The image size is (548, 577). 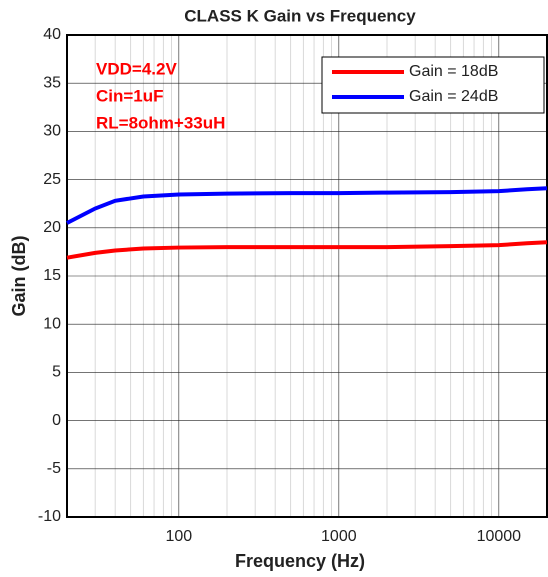 I want to click on x-tick-label: 10000, so click(x=499, y=536).